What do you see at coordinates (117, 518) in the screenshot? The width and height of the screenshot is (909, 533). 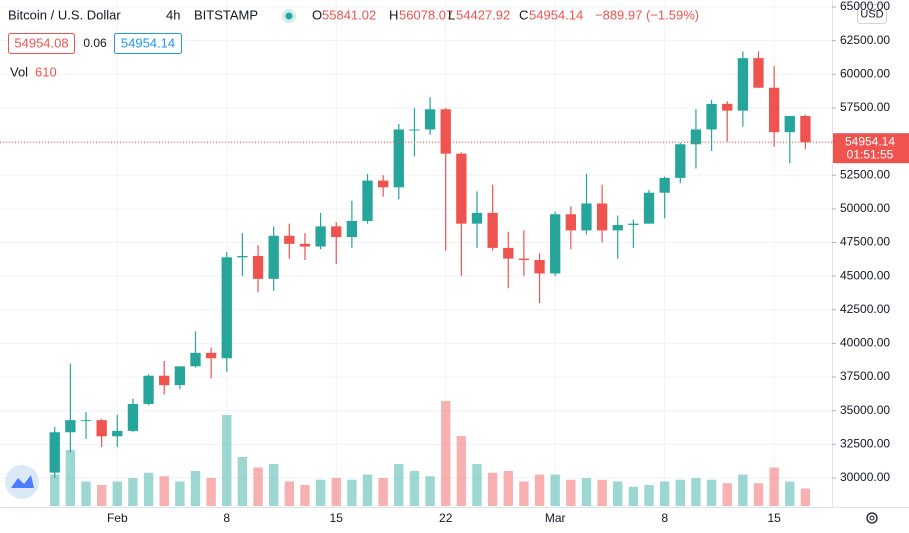 I see `x-tick-label: Feb` at bounding box center [117, 518].